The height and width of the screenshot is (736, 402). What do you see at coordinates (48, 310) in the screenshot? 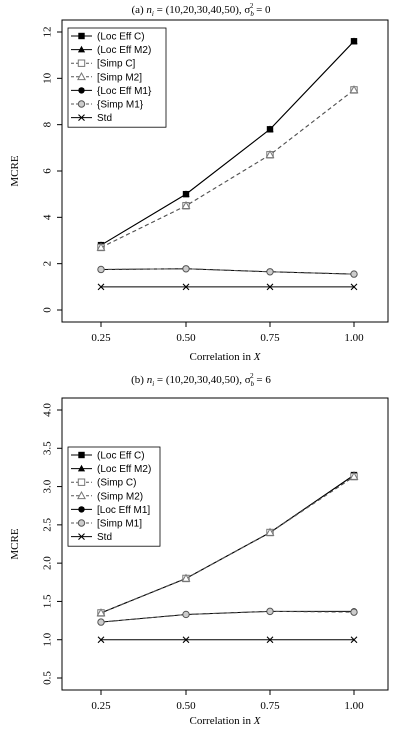
I see `y-tick-label: 0` at bounding box center [48, 310].